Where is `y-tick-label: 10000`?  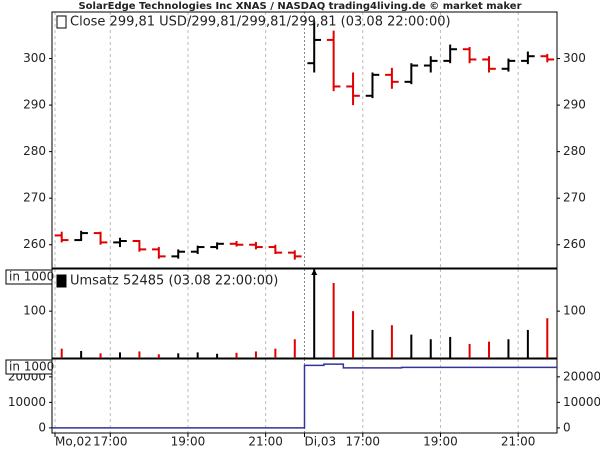 y-tick-label: 10000 is located at coordinates (27, 402).